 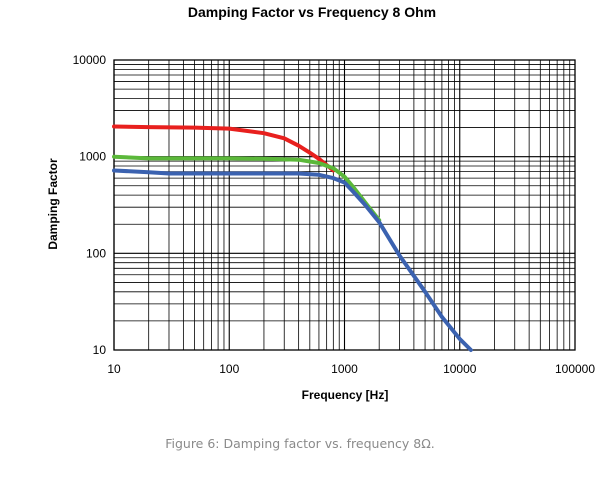 I want to click on x-axis-label: Frequency [Hz], so click(x=345, y=395).